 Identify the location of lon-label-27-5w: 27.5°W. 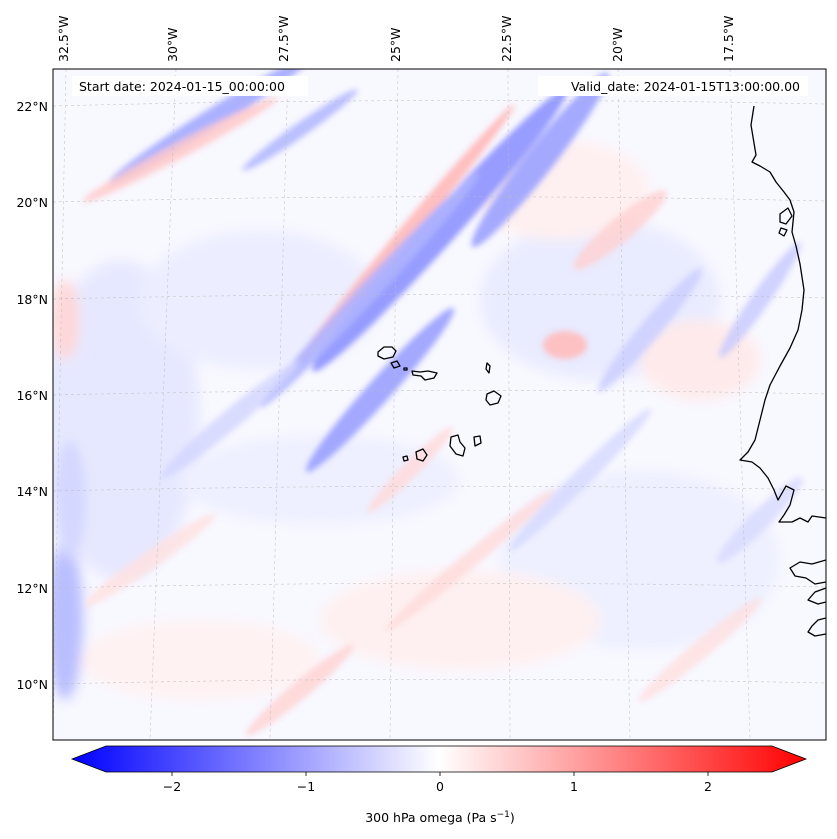
(283, 39).